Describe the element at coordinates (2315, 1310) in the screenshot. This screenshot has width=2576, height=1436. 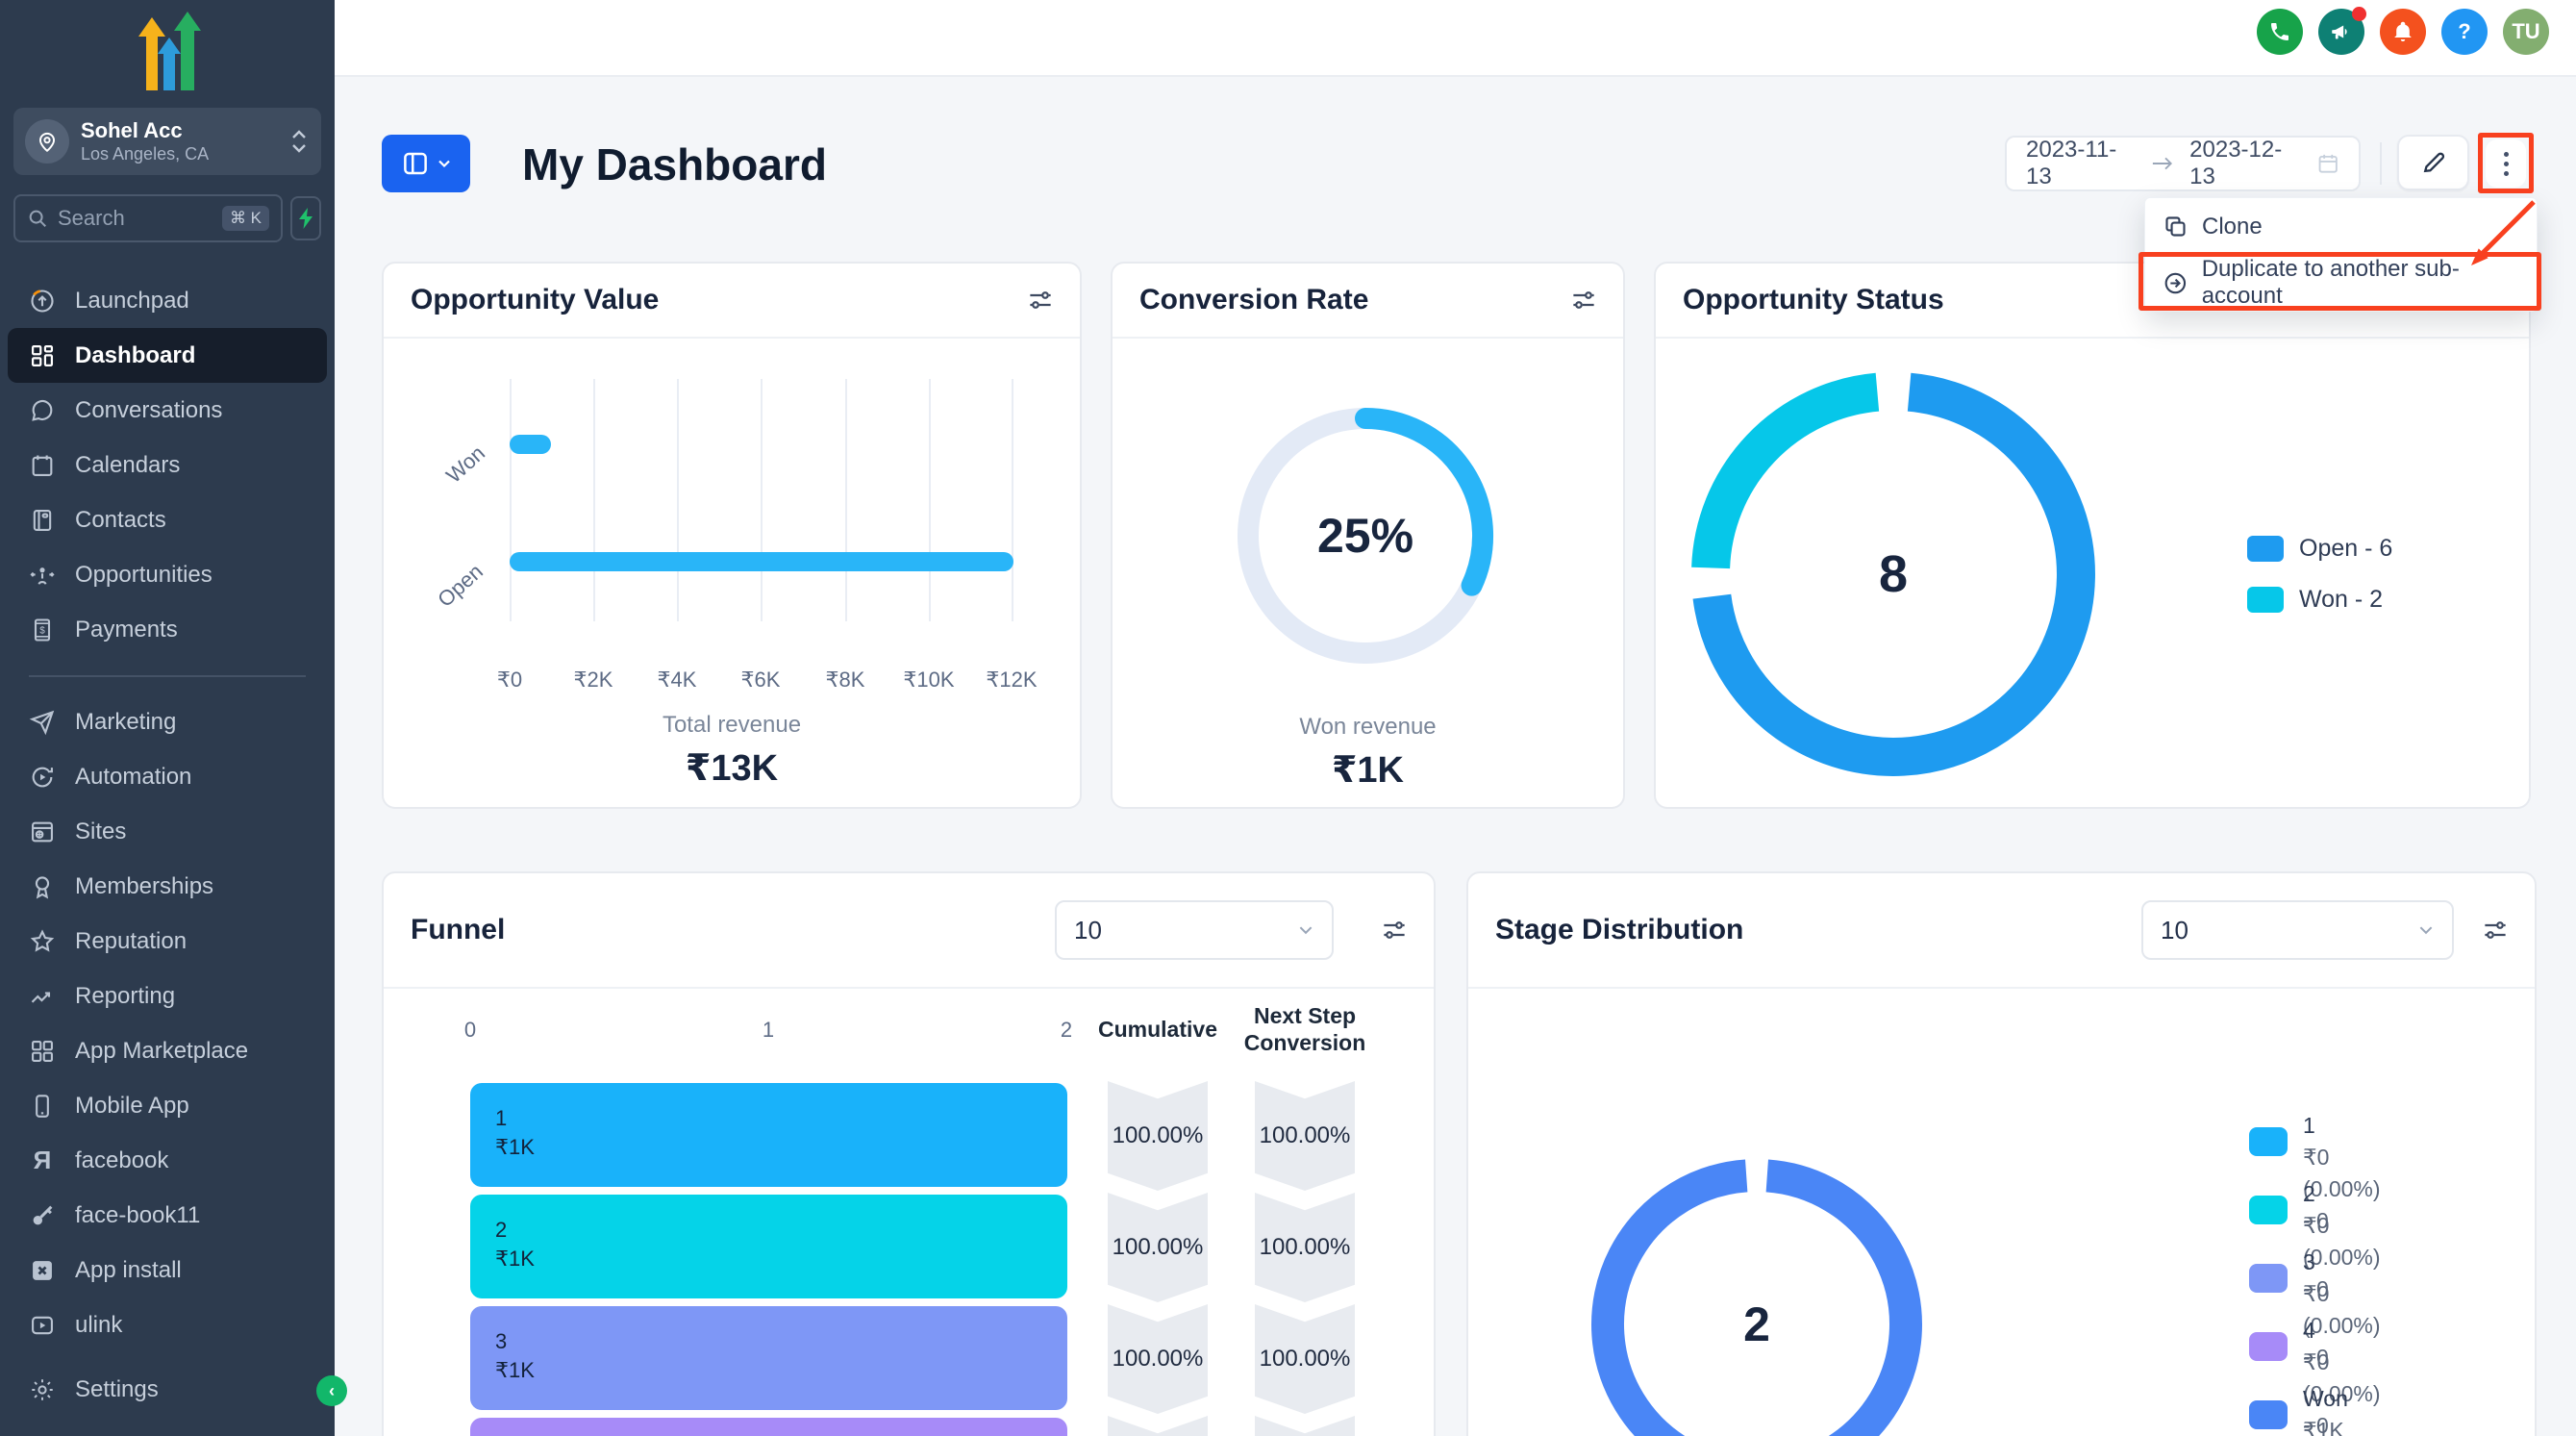
I see `legend-item: 3 ₹0 (0.00%) - 0` at that location.